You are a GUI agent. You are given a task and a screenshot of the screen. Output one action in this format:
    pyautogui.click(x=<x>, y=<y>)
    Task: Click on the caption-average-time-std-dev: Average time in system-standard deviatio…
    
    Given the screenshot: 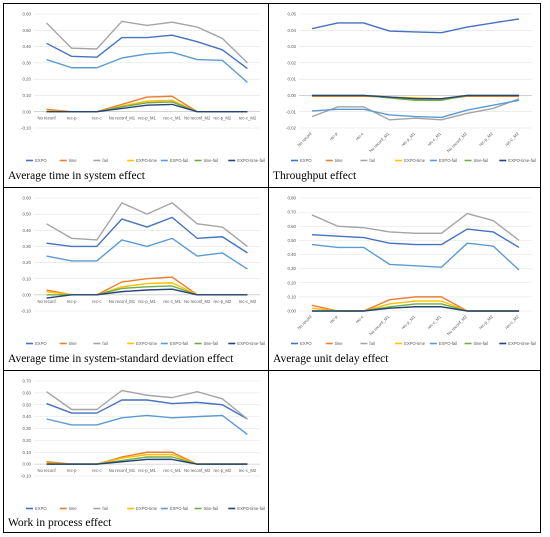 What is the action you would take?
    pyautogui.click(x=121, y=359)
    